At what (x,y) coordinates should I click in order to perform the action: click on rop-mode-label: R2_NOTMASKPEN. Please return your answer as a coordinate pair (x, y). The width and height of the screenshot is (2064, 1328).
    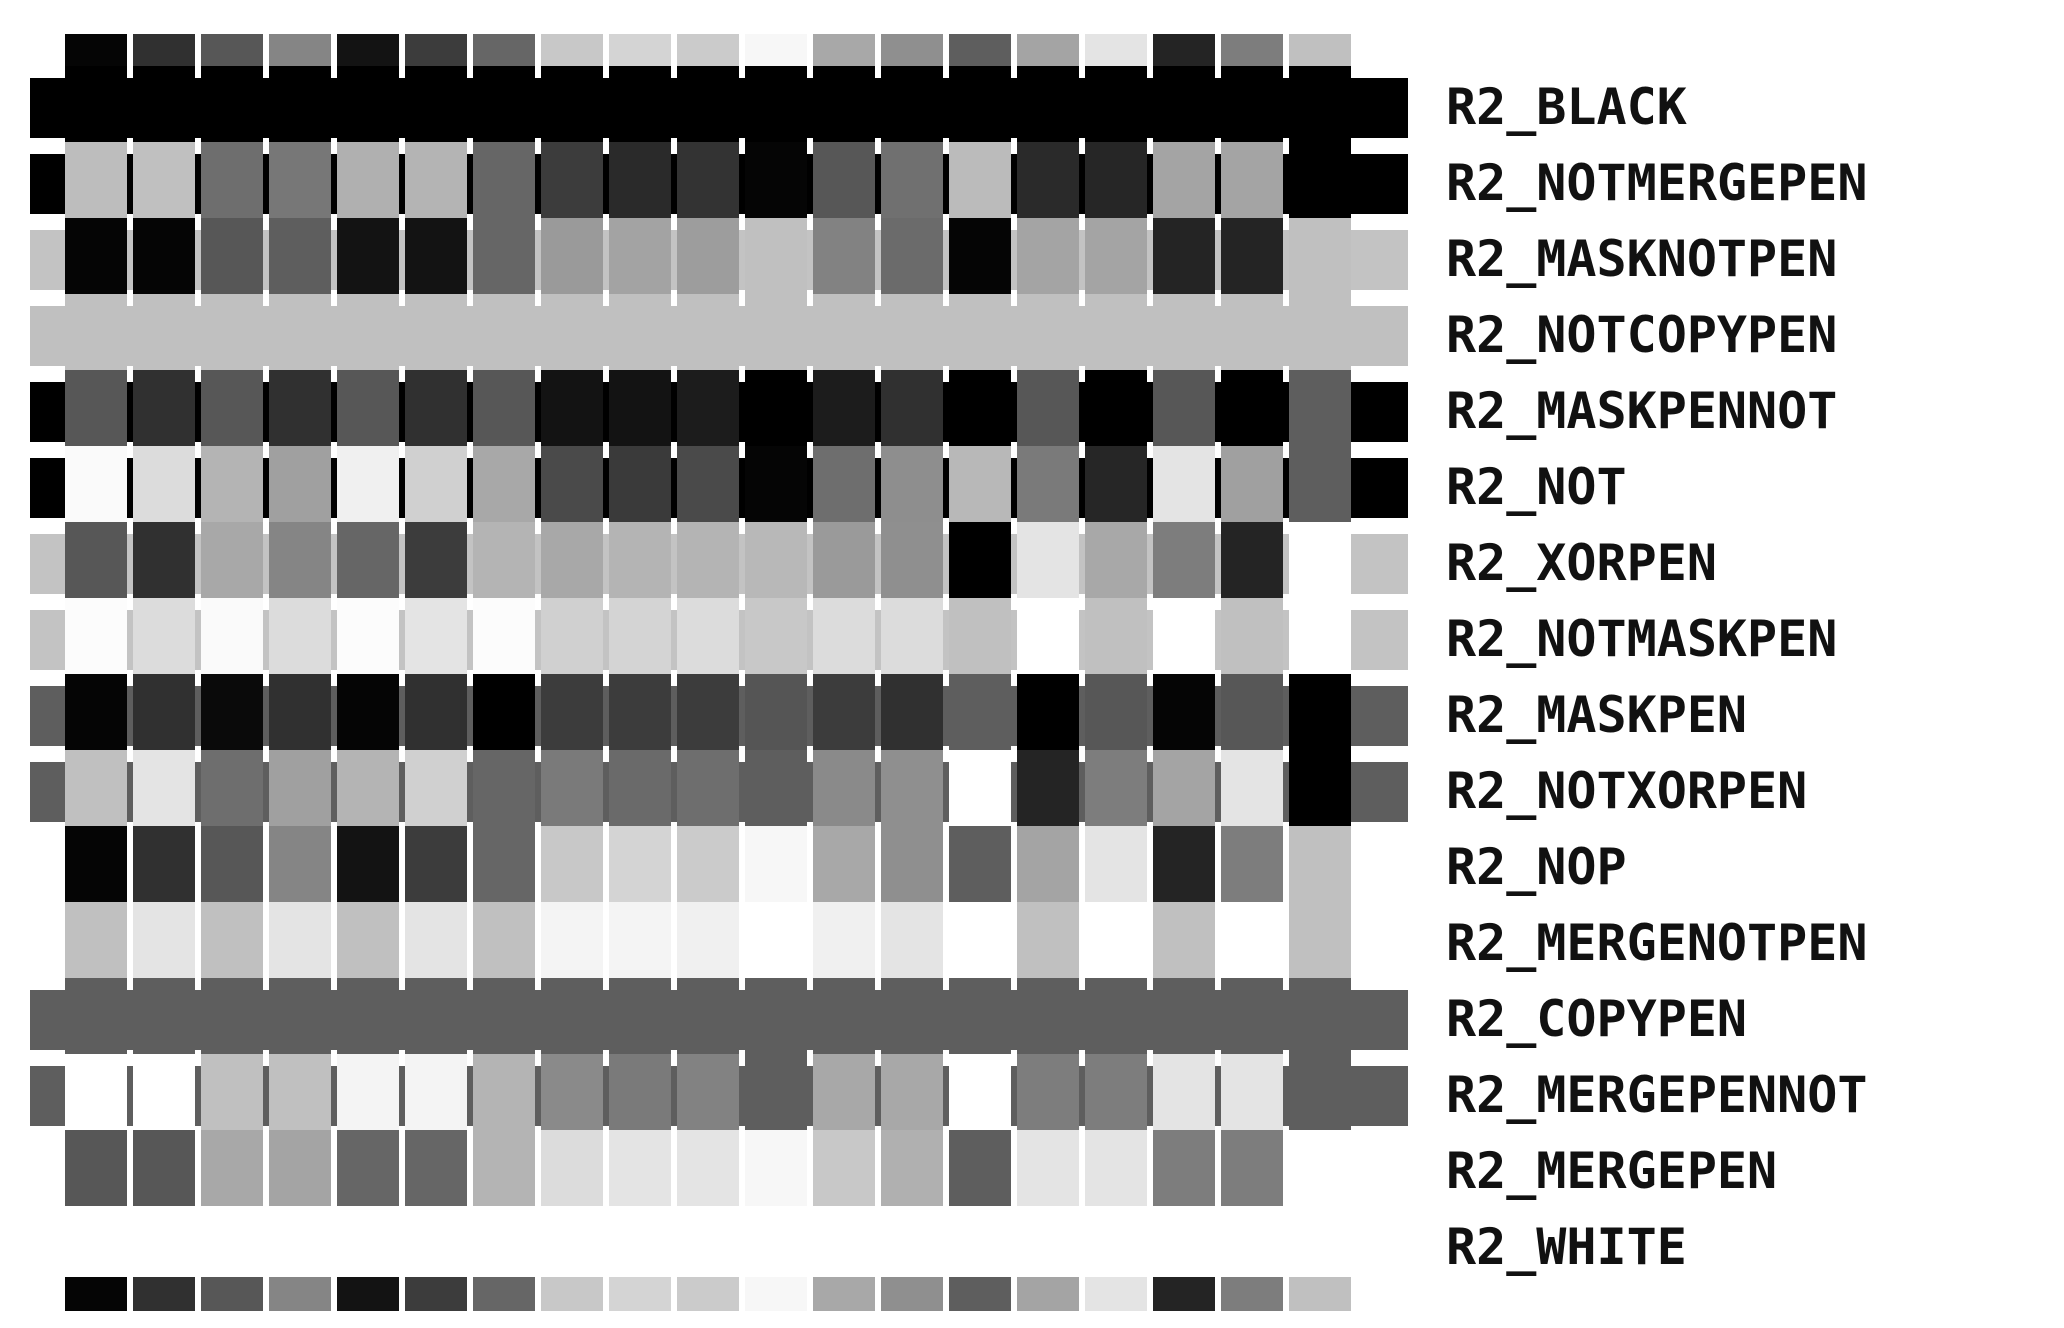
    Looking at the image, I should click on (1641, 639).